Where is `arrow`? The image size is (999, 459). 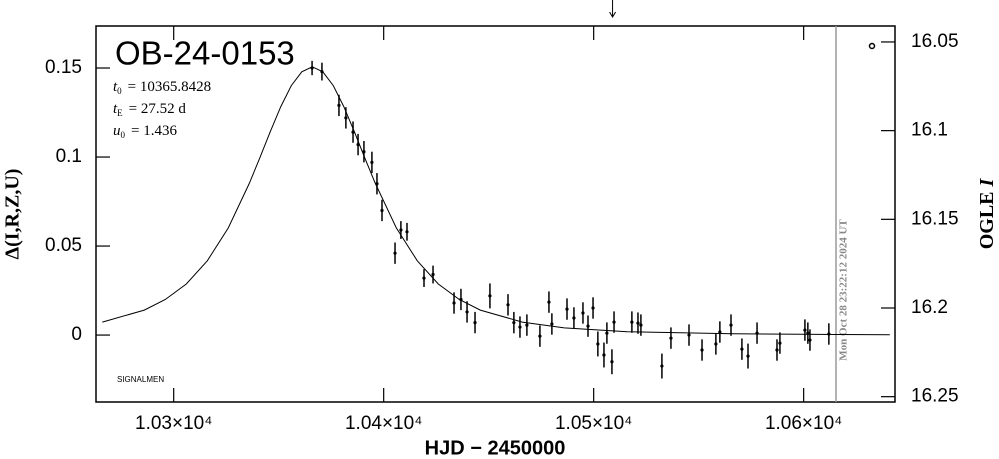
arrow is located at coordinates (612, 9).